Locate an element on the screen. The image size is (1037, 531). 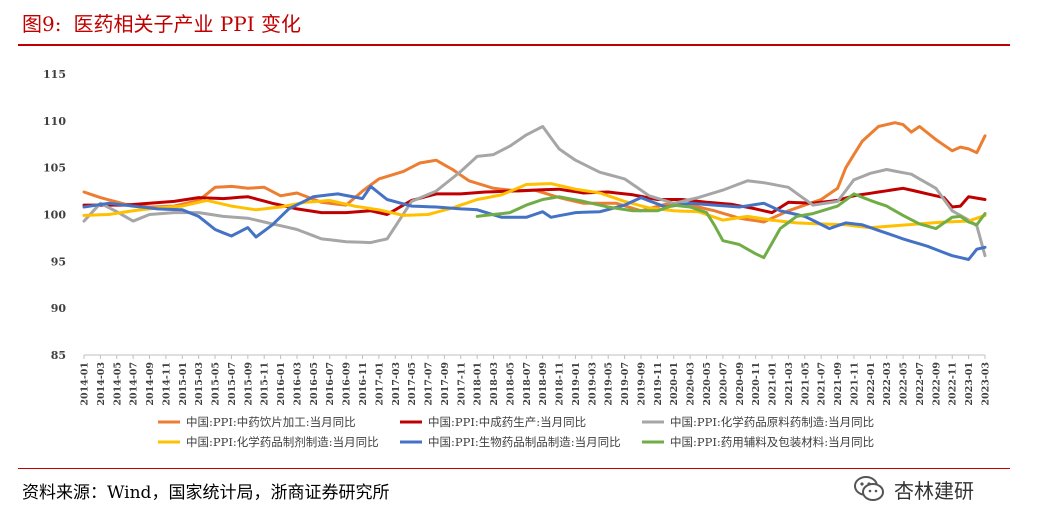
x-tick-label: 2016-05 is located at coordinates (314, 384).